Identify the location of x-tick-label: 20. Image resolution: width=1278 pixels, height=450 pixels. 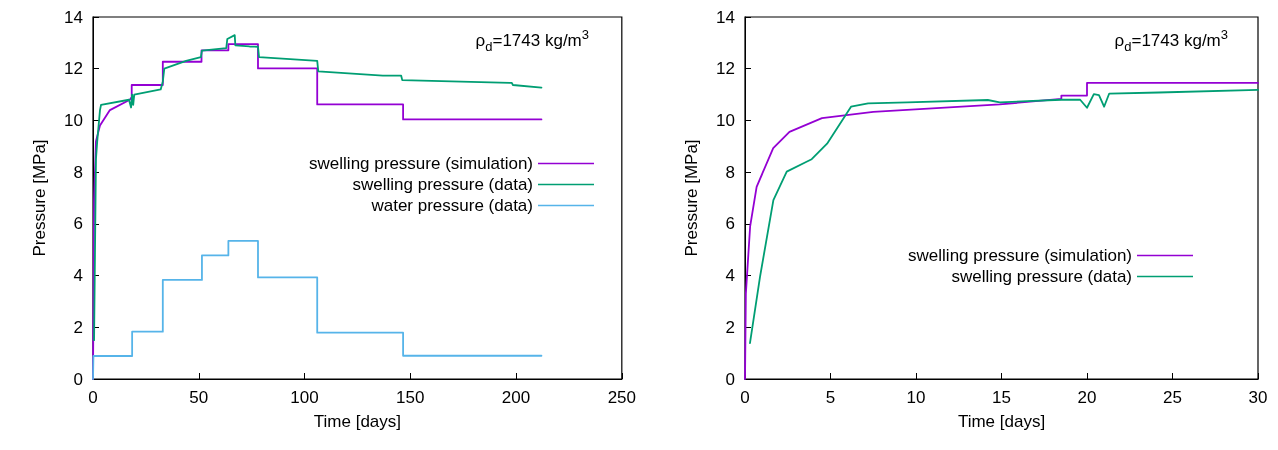
(1087, 397).